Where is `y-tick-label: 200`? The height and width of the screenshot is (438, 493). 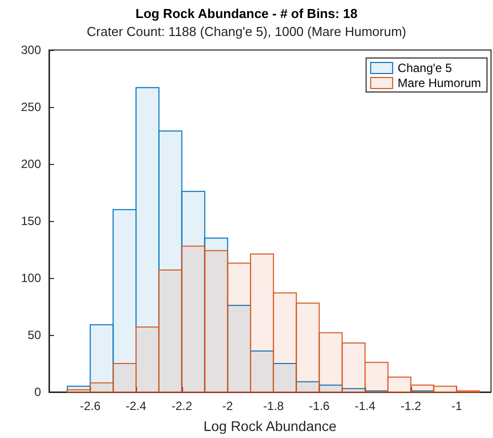 y-tick-label: 200 is located at coordinates (31, 164).